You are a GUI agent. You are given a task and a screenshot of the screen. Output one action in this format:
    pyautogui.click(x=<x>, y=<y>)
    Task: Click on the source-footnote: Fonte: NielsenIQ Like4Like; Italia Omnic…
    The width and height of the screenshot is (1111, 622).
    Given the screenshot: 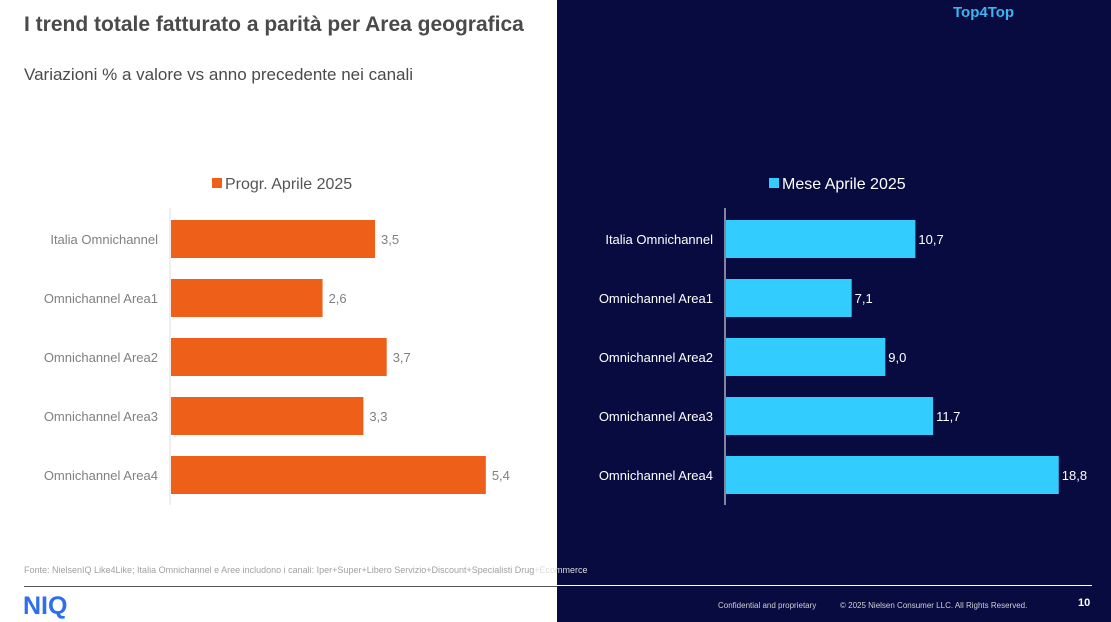 What is the action you would take?
    pyautogui.click(x=306, y=570)
    